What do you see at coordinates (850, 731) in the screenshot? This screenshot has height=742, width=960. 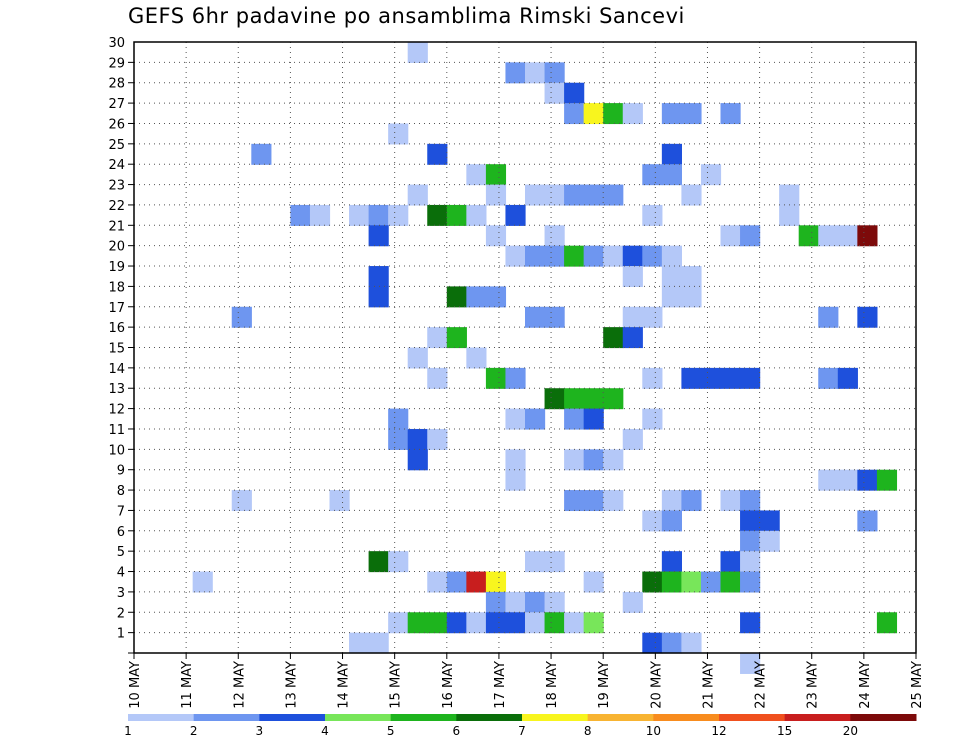 I see `legend-label: 20` at bounding box center [850, 731].